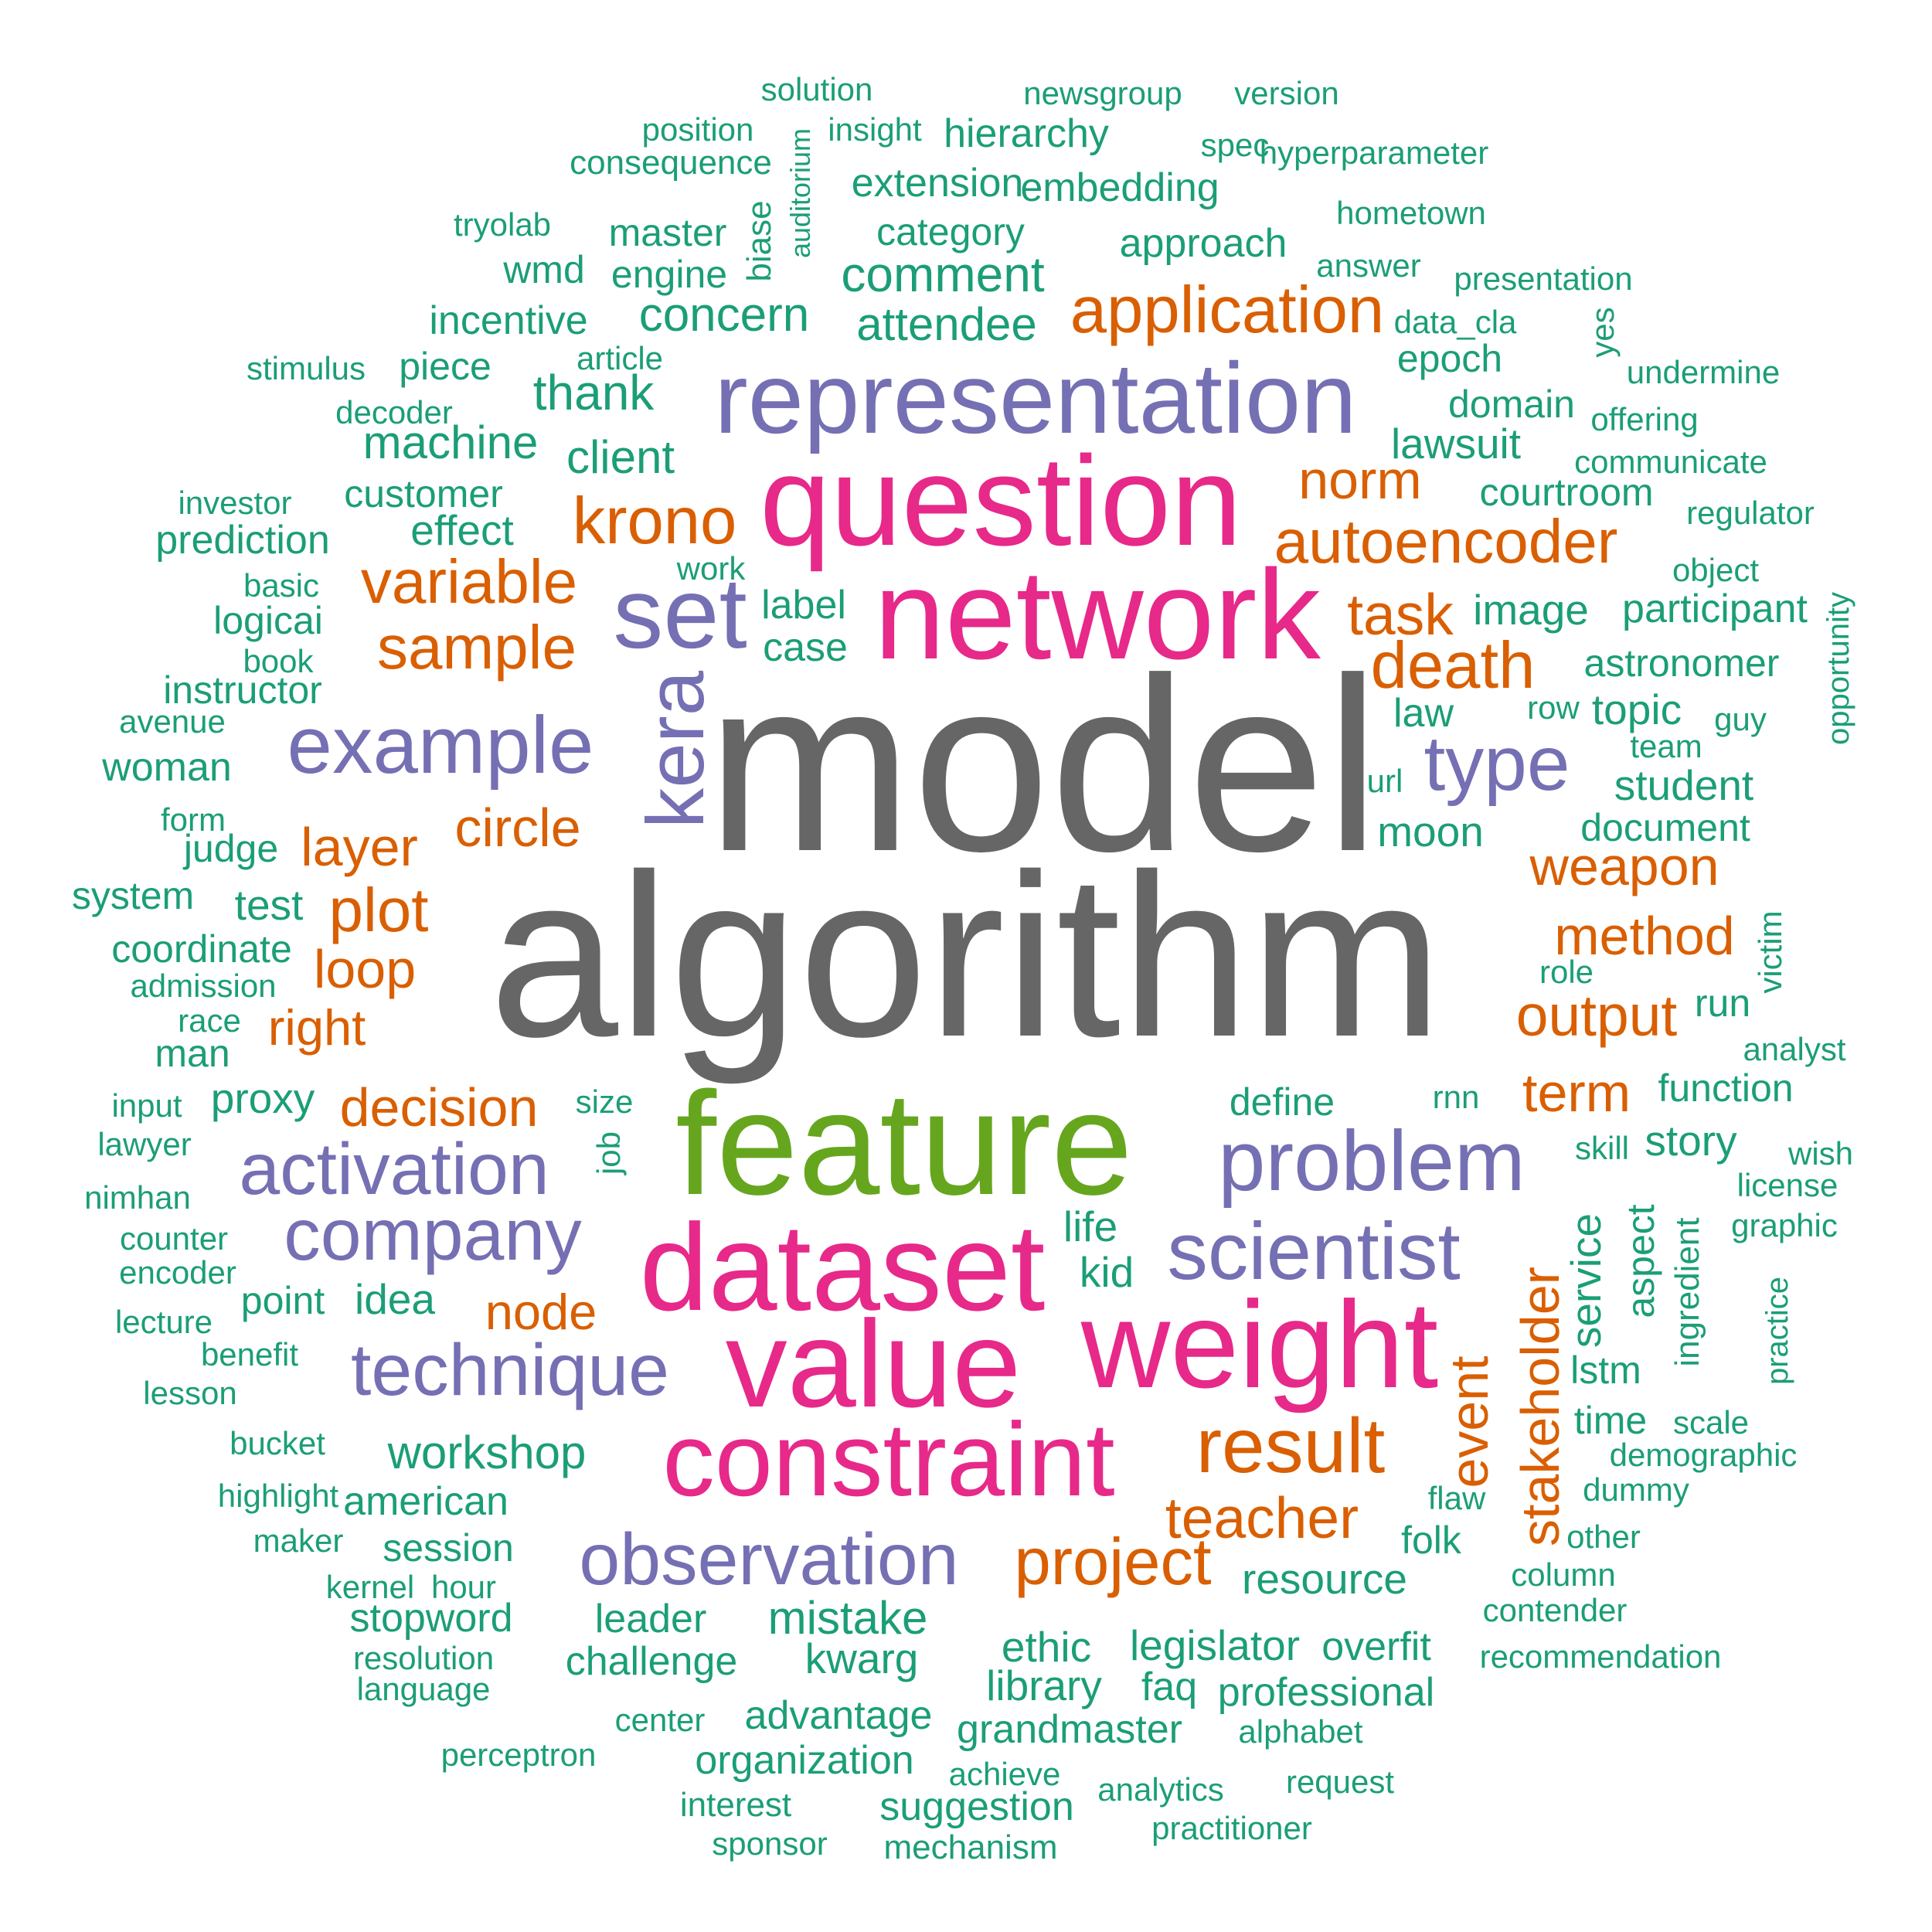 Image resolution: width=1932 pixels, height=1932 pixels. Describe the element at coordinates (510, 1370) in the screenshot. I see `word-technique: technique` at that location.